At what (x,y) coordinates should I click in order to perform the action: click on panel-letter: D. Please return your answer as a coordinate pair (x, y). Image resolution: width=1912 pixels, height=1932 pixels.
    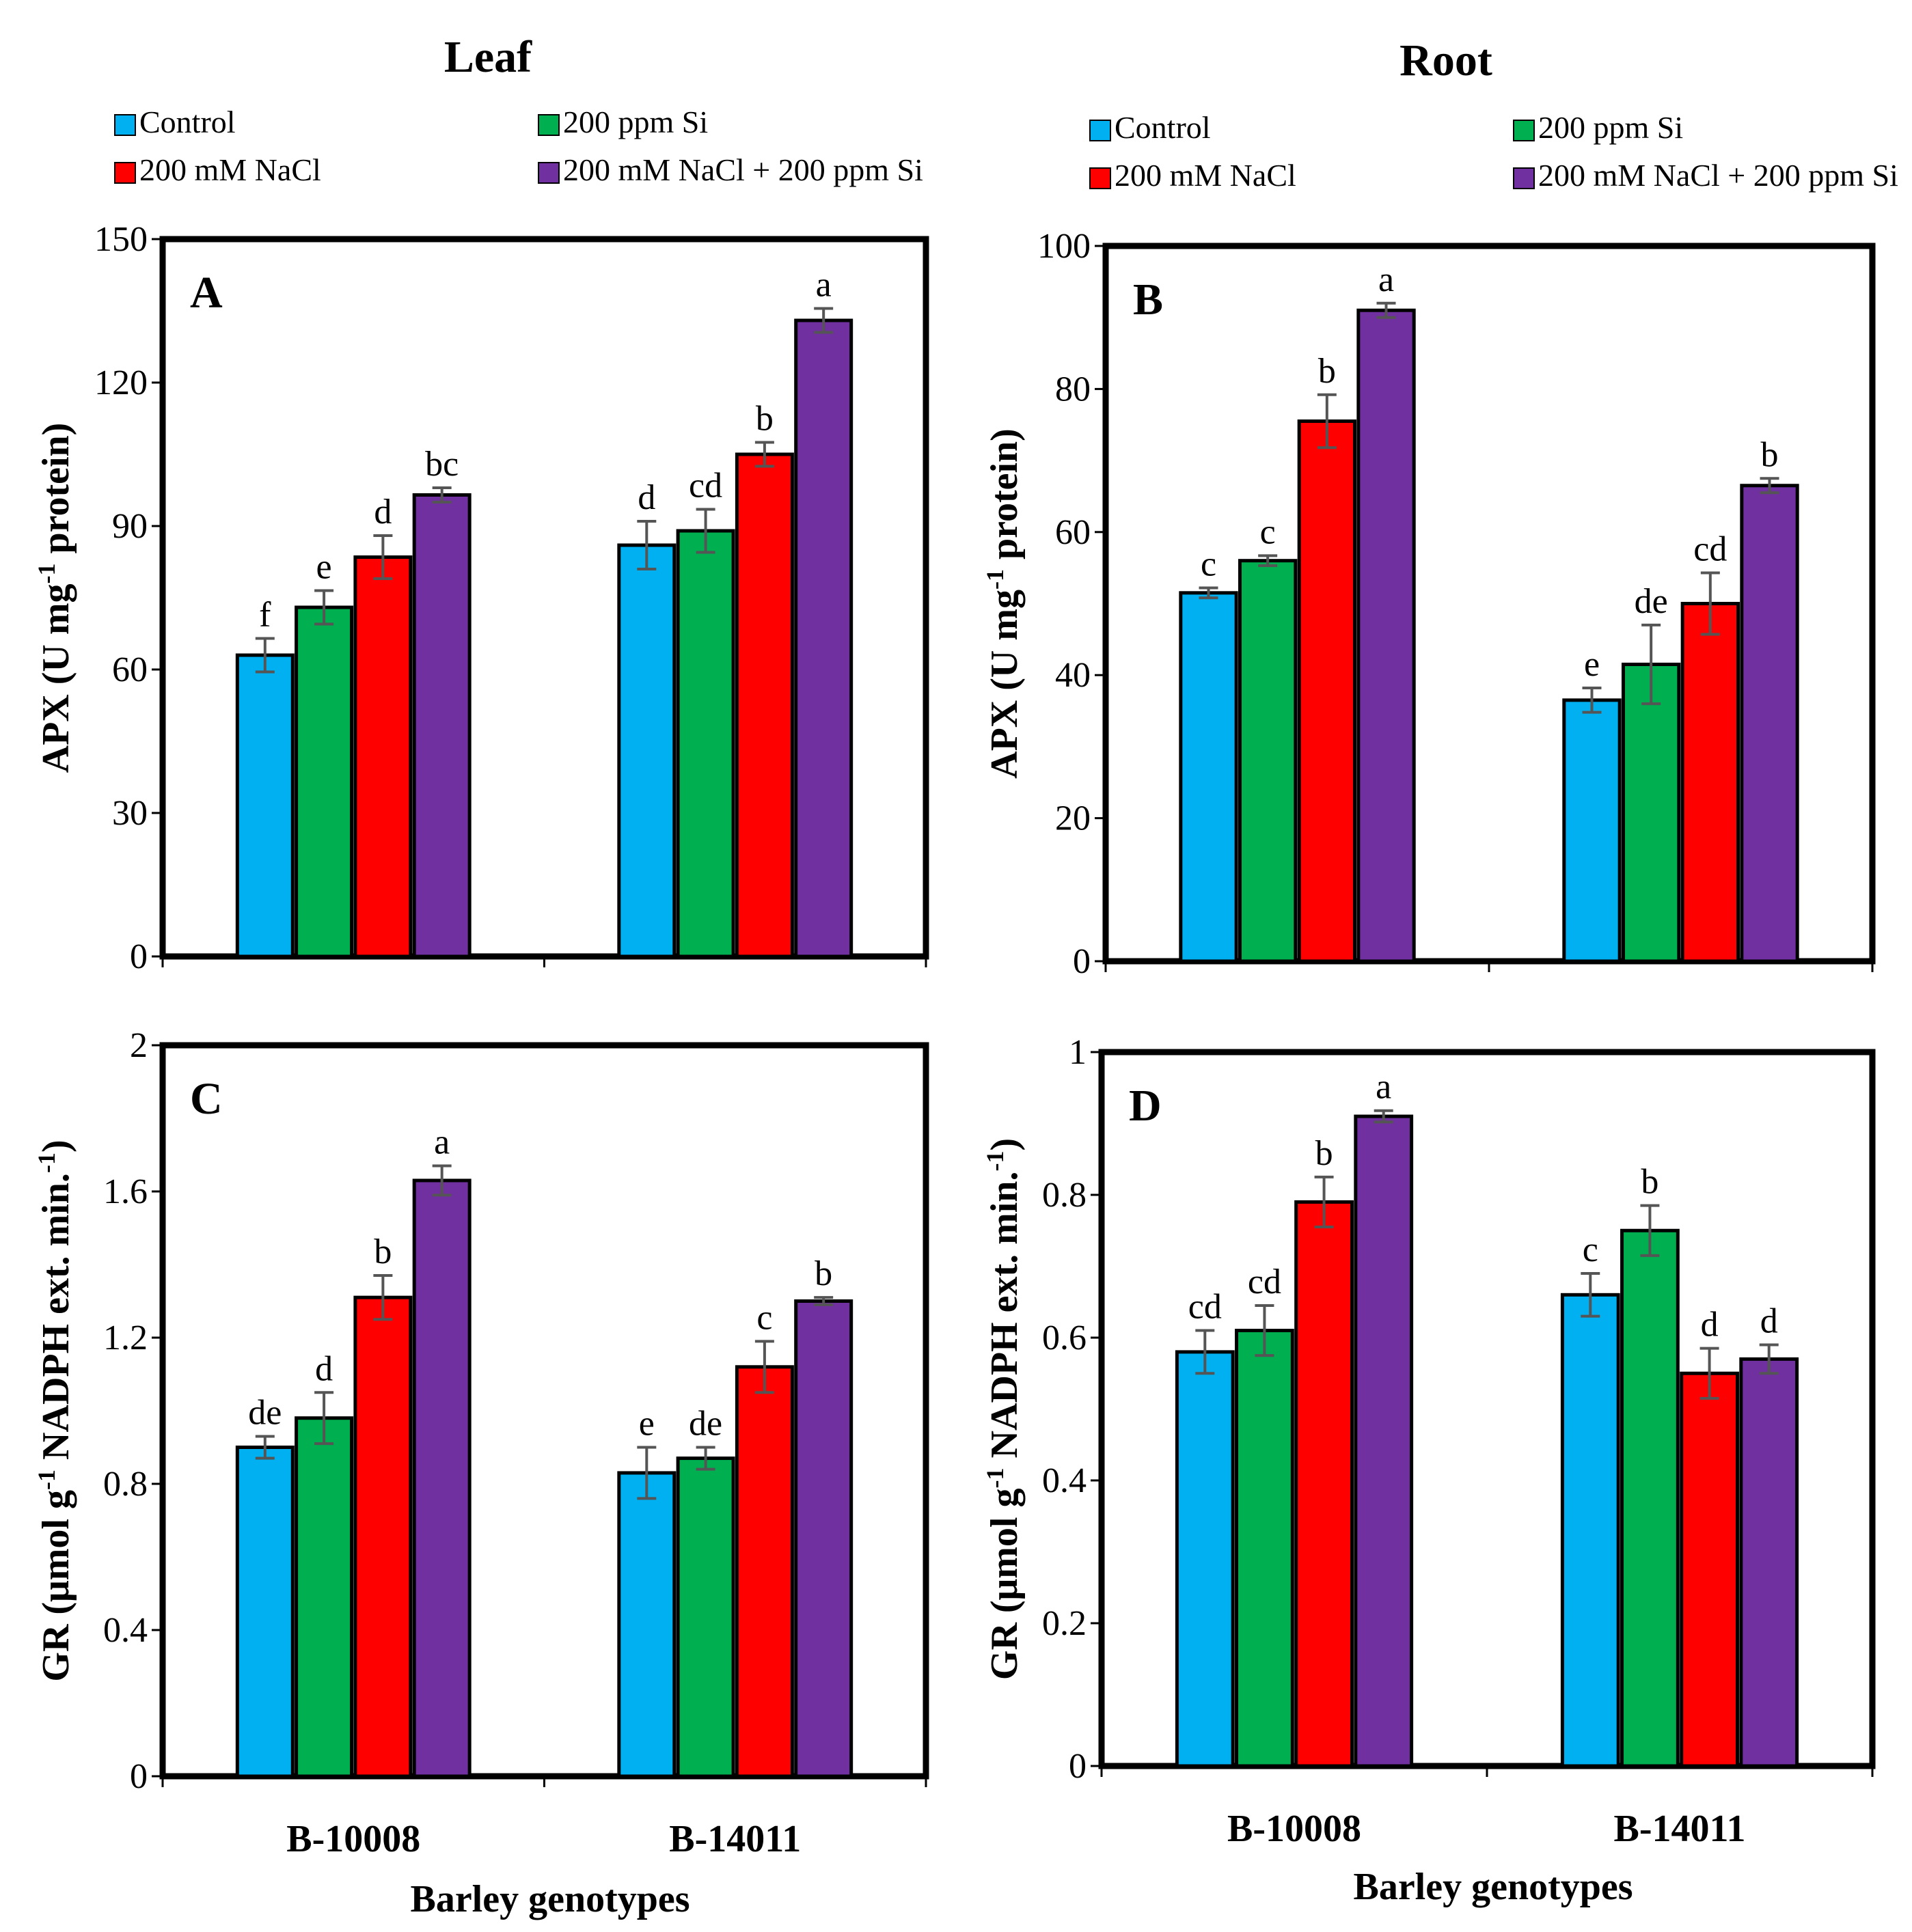
    Looking at the image, I should click on (1145, 1106).